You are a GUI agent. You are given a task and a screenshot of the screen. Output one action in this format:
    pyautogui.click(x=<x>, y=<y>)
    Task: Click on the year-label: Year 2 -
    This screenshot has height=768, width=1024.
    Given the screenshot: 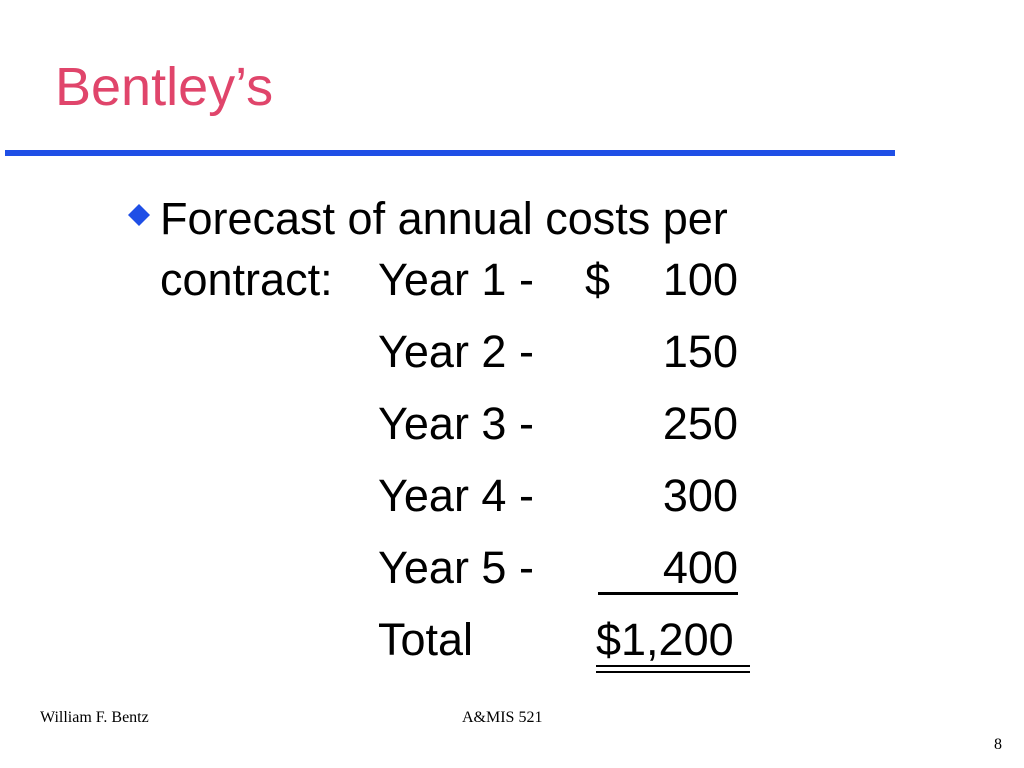 What is the action you would take?
    pyautogui.click(x=456, y=351)
    